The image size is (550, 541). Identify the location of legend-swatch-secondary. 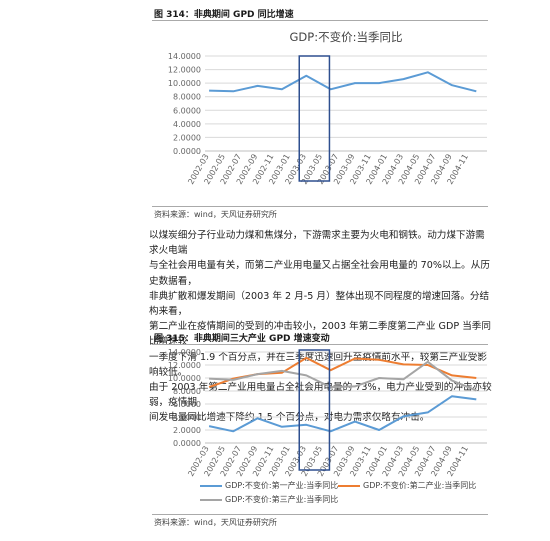
(349, 485).